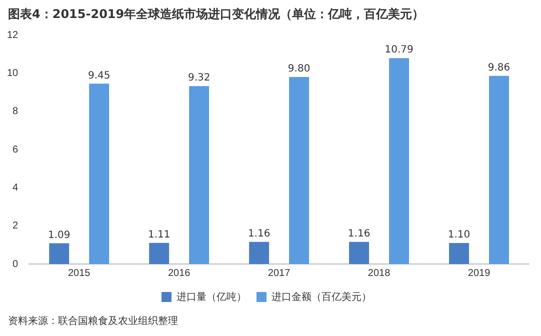 The image size is (541, 336). What do you see at coordinates (379, 273) in the screenshot?
I see `x-tick-label: 2018` at bounding box center [379, 273].